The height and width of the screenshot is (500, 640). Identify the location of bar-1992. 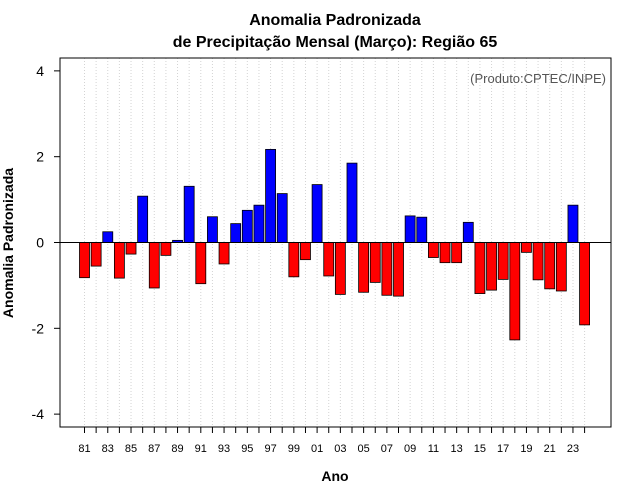
(212, 229).